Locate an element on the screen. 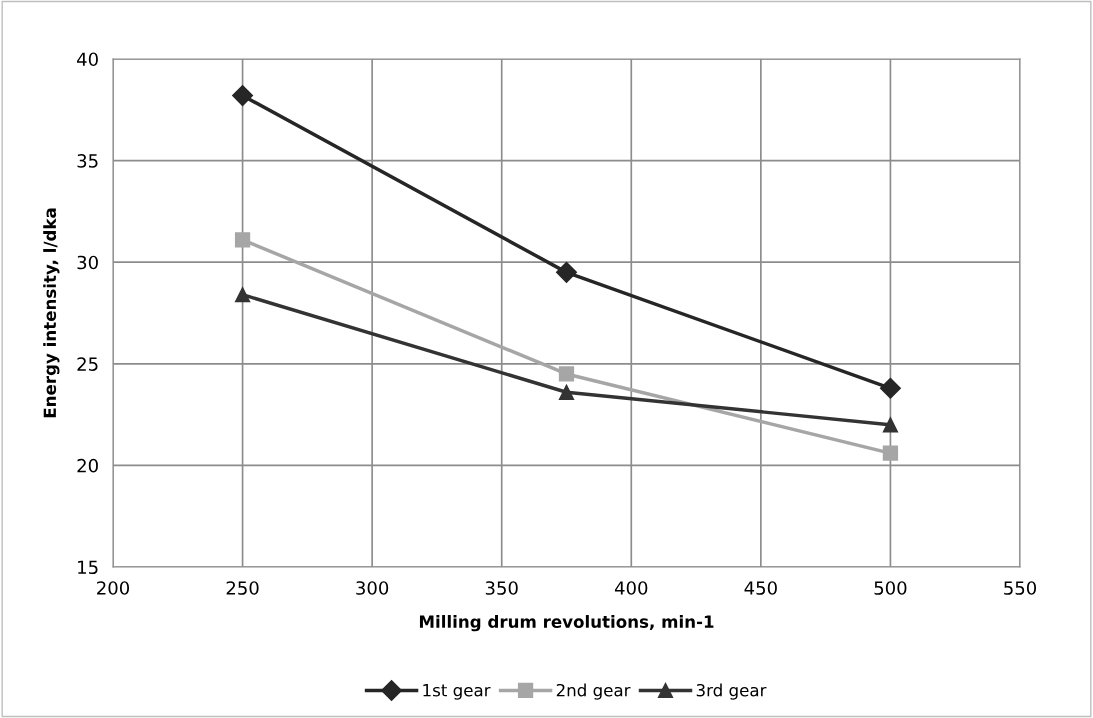  y-tick-label: 35 is located at coordinates (87, 161).